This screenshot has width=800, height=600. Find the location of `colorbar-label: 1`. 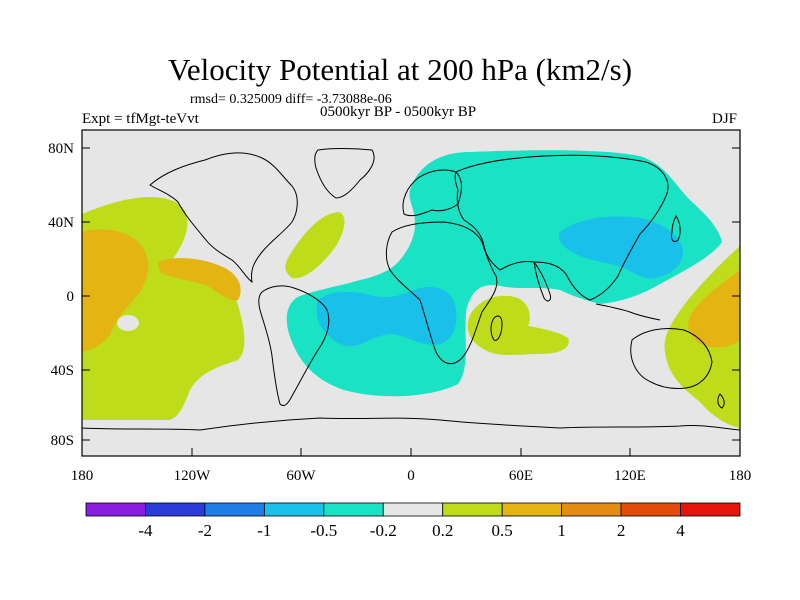

colorbar-label: 1 is located at coordinates (561, 530).